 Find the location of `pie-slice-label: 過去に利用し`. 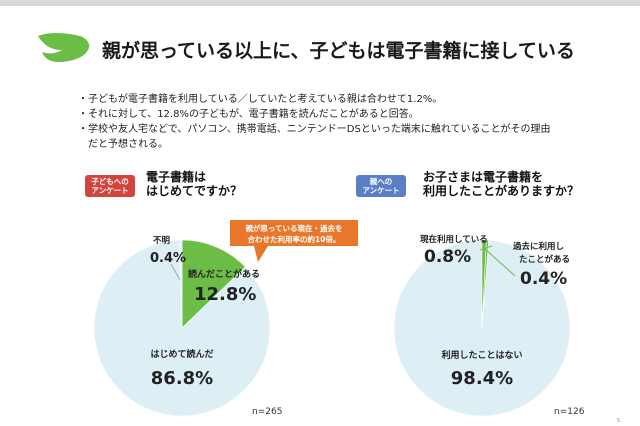

pie-slice-label: 過去に利用し is located at coordinates (538, 246).